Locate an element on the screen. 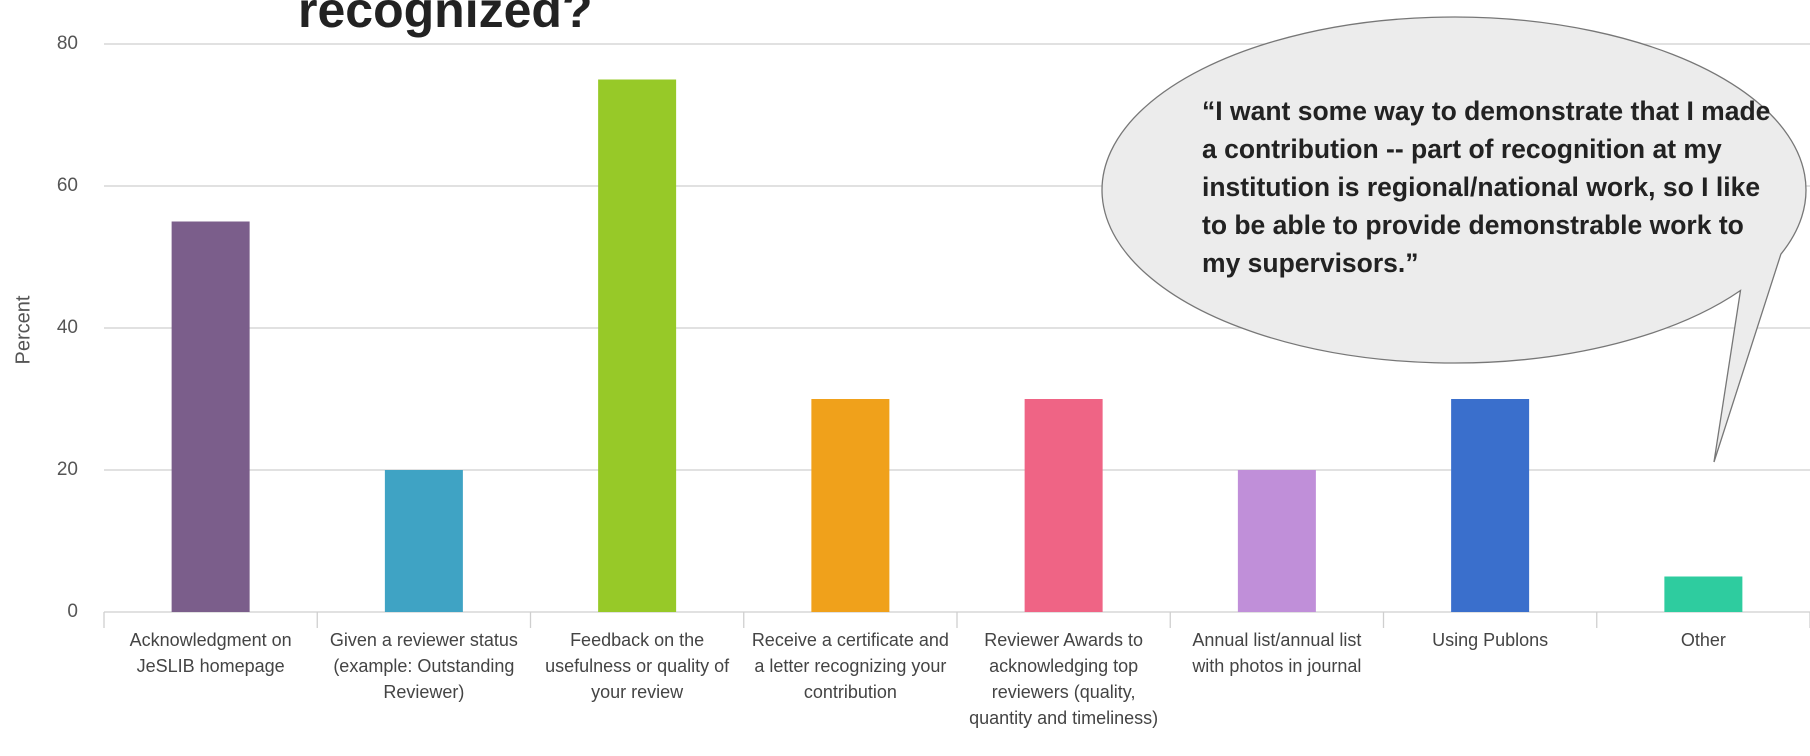 This screenshot has height=756, width=1810. y-tick-label: 0 is located at coordinates (72, 611).